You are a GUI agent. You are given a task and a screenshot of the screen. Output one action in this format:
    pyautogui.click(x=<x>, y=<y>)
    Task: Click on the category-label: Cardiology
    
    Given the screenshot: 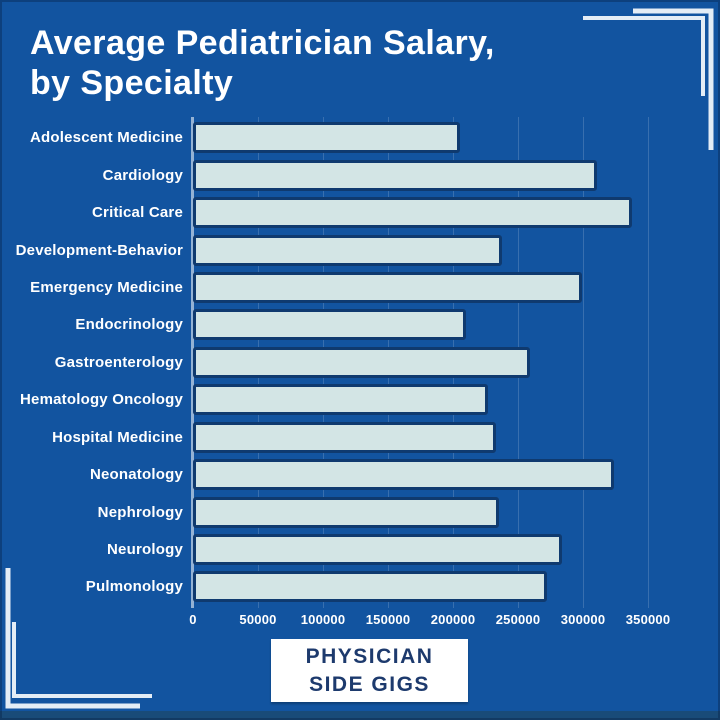 What is the action you would take?
    pyautogui.click(x=142, y=175)
    